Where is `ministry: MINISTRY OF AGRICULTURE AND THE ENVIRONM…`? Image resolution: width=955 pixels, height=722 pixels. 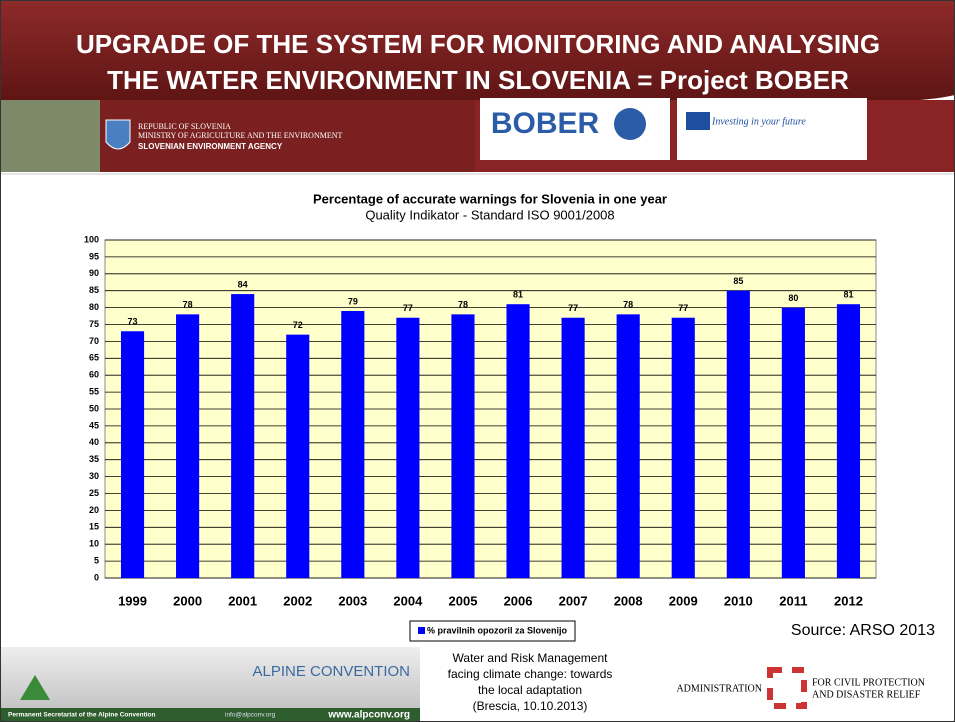 ministry: MINISTRY OF AGRICULTURE AND THE ENVIRONM… is located at coordinates (240, 135).